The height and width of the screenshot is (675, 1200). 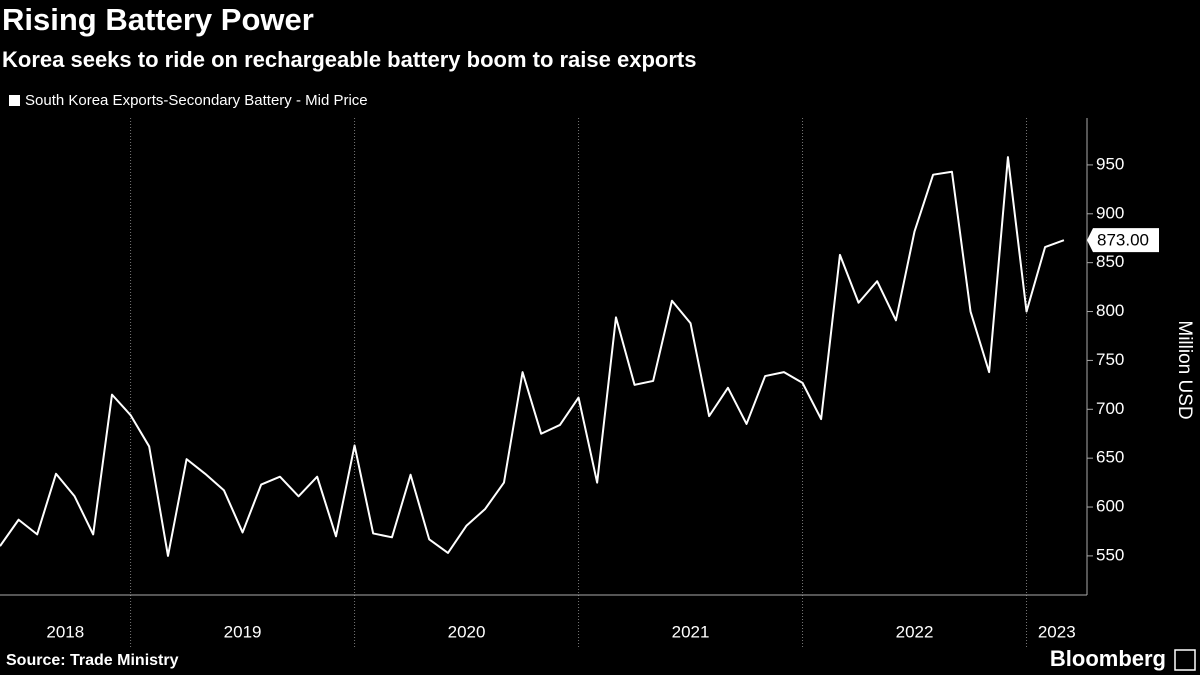 I want to click on x-tick-label: 2019, so click(x=243, y=631).